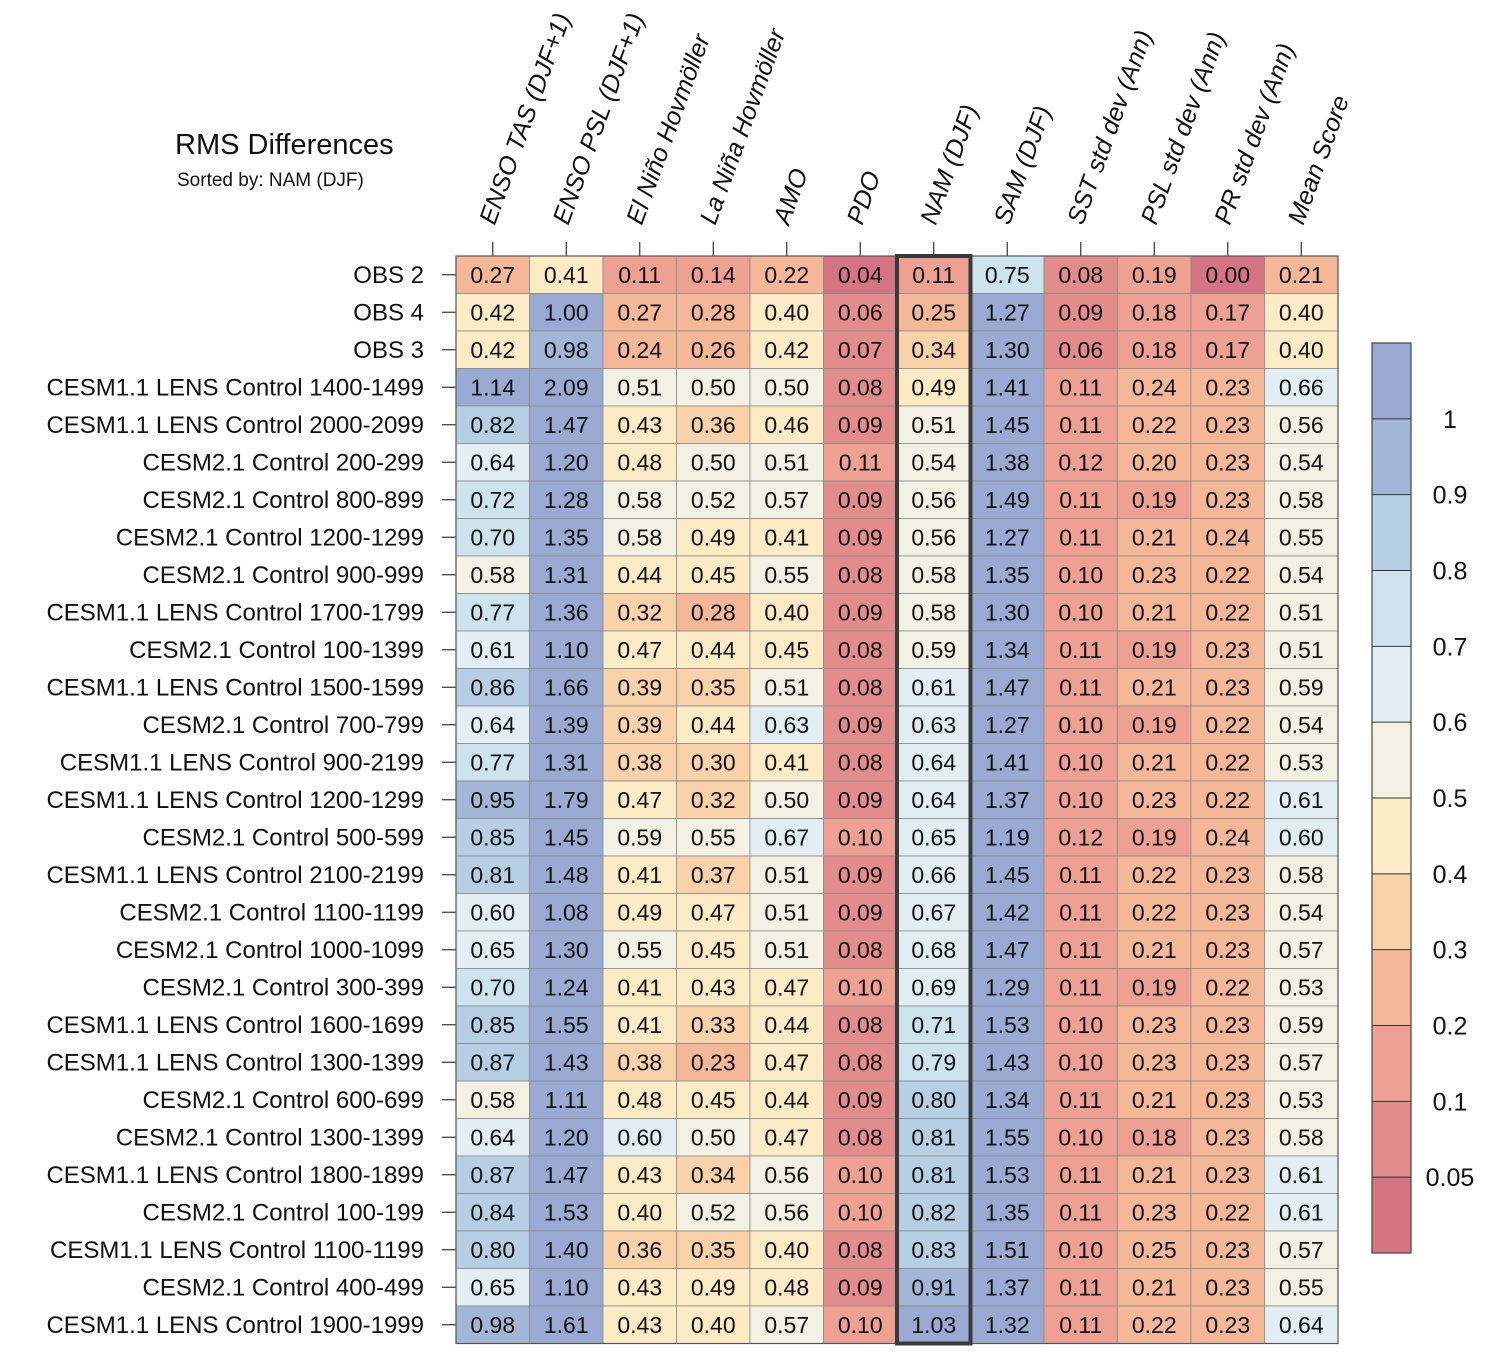  What do you see at coordinates (1080, 574) in the screenshot?
I see `cell-cesm2-1-control-900-999-sst-std-dev-ann` at bounding box center [1080, 574].